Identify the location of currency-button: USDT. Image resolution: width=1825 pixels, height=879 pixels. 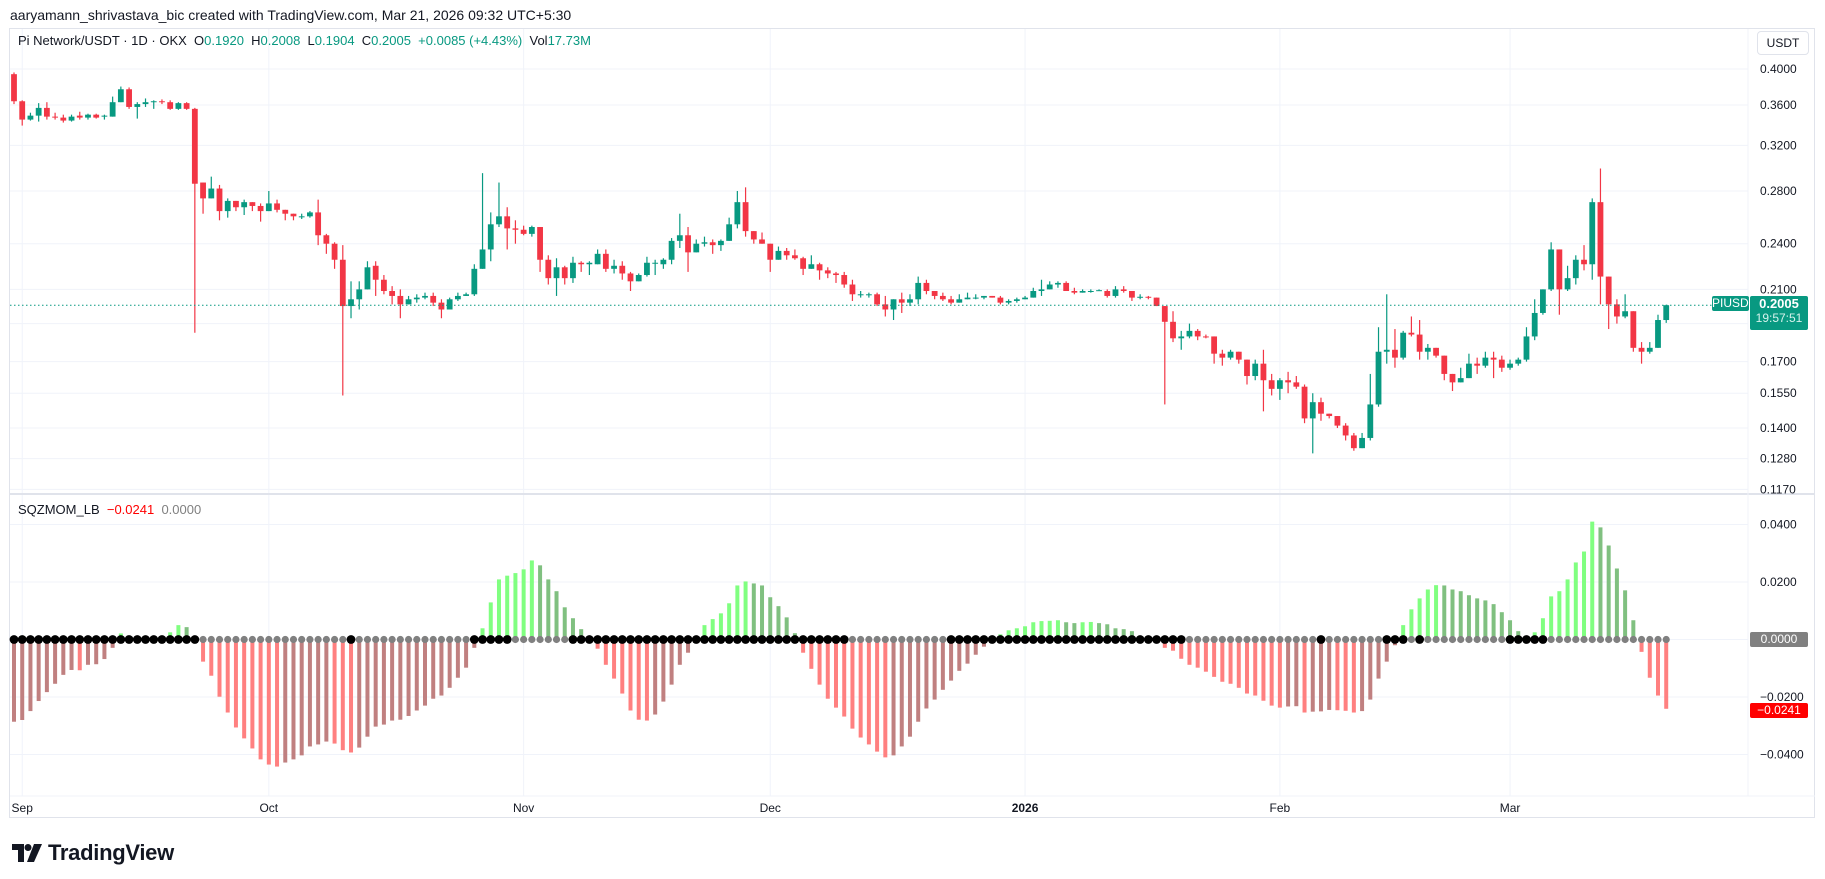
(1783, 43).